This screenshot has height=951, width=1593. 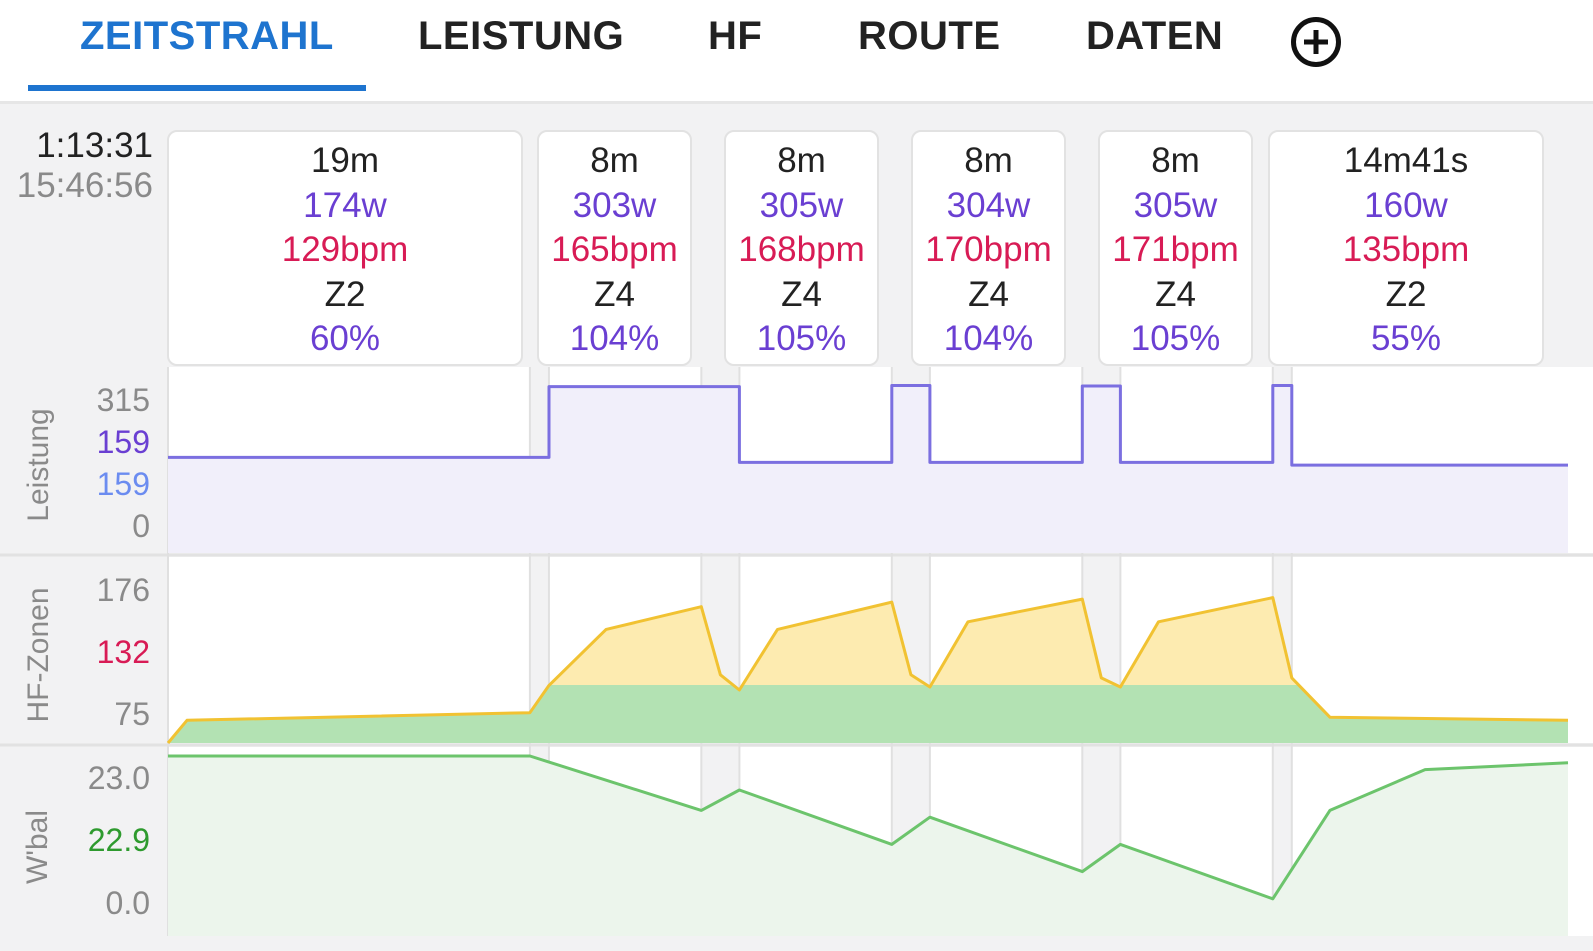 What do you see at coordinates (988, 205) in the screenshot?
I see `interval-power: 304w` at bounding box center [988, 205].